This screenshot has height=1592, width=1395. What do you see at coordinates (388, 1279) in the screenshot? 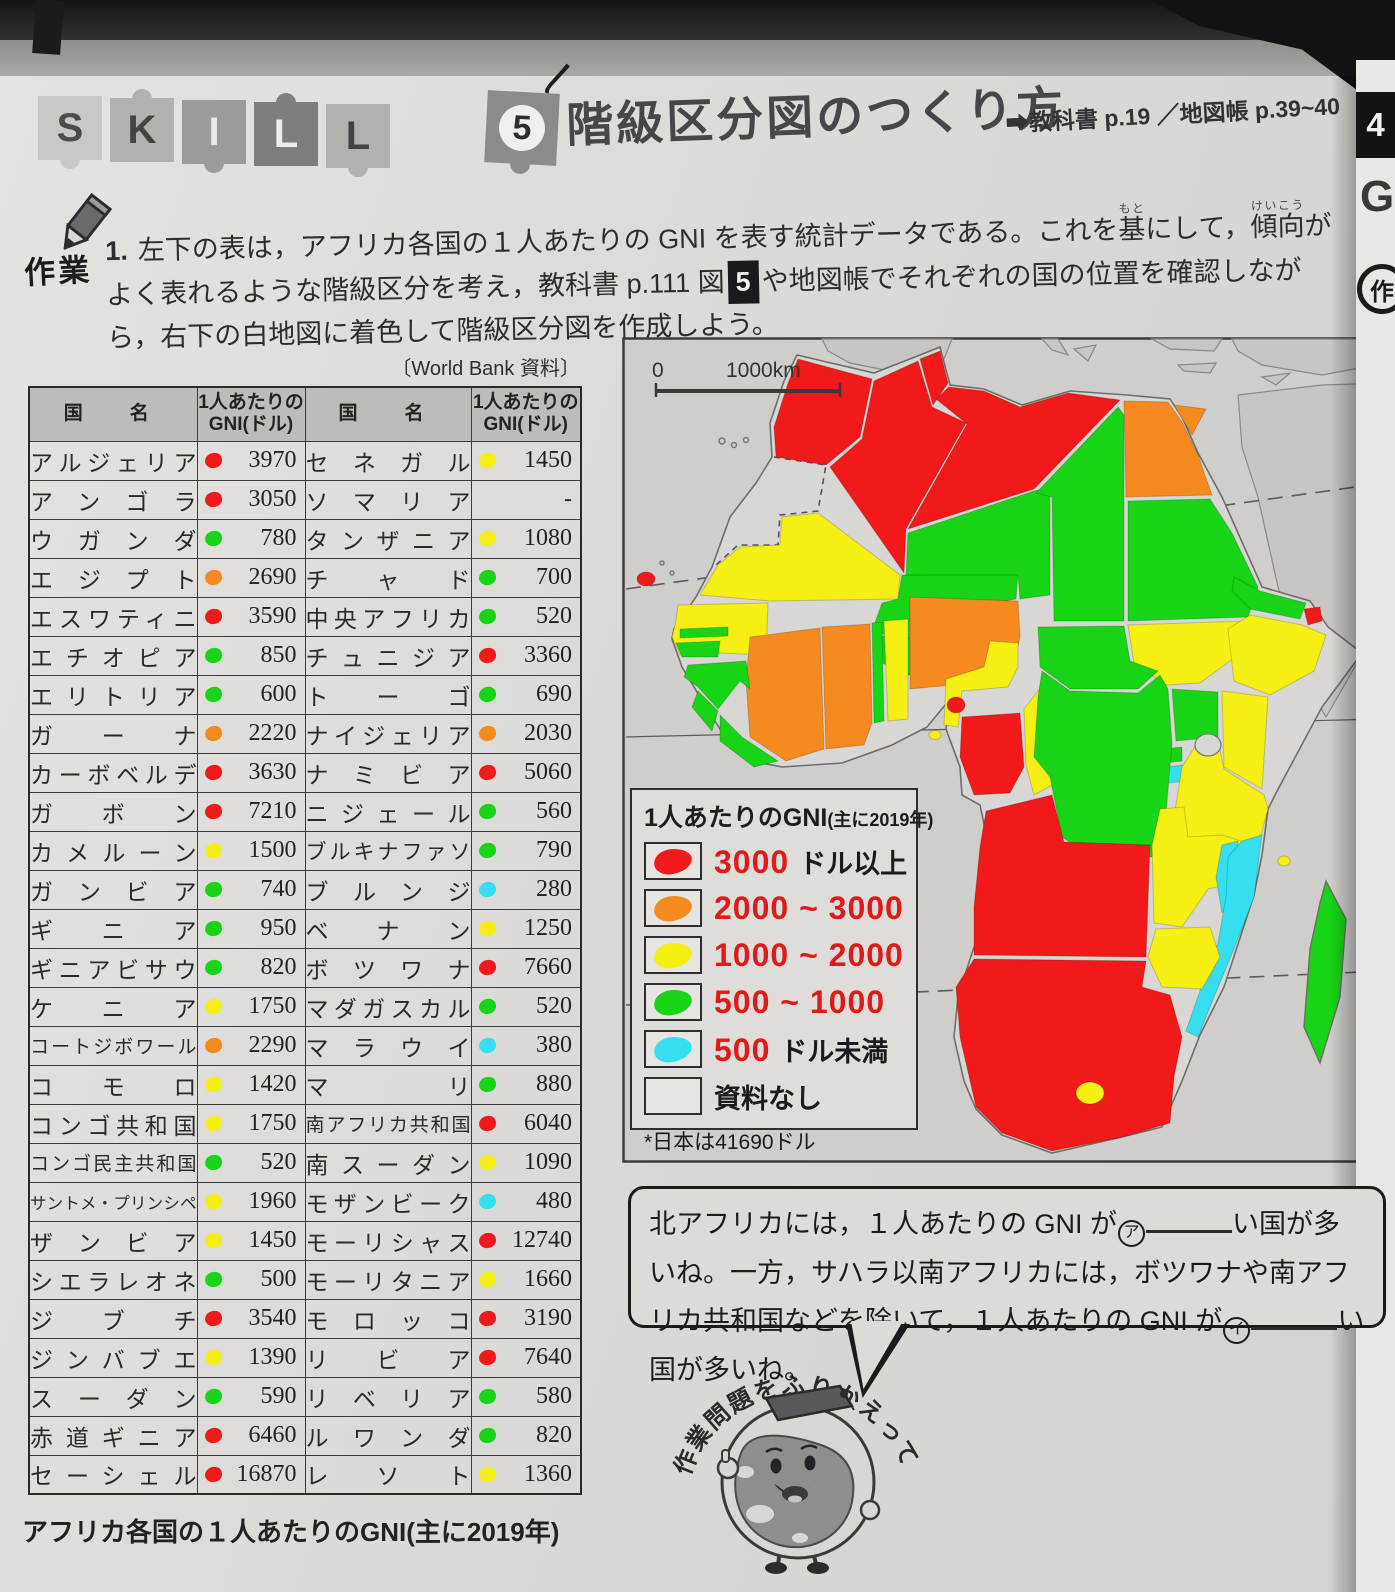
I see `country-name: モーリタニア` at bounding box center [388, 1279].